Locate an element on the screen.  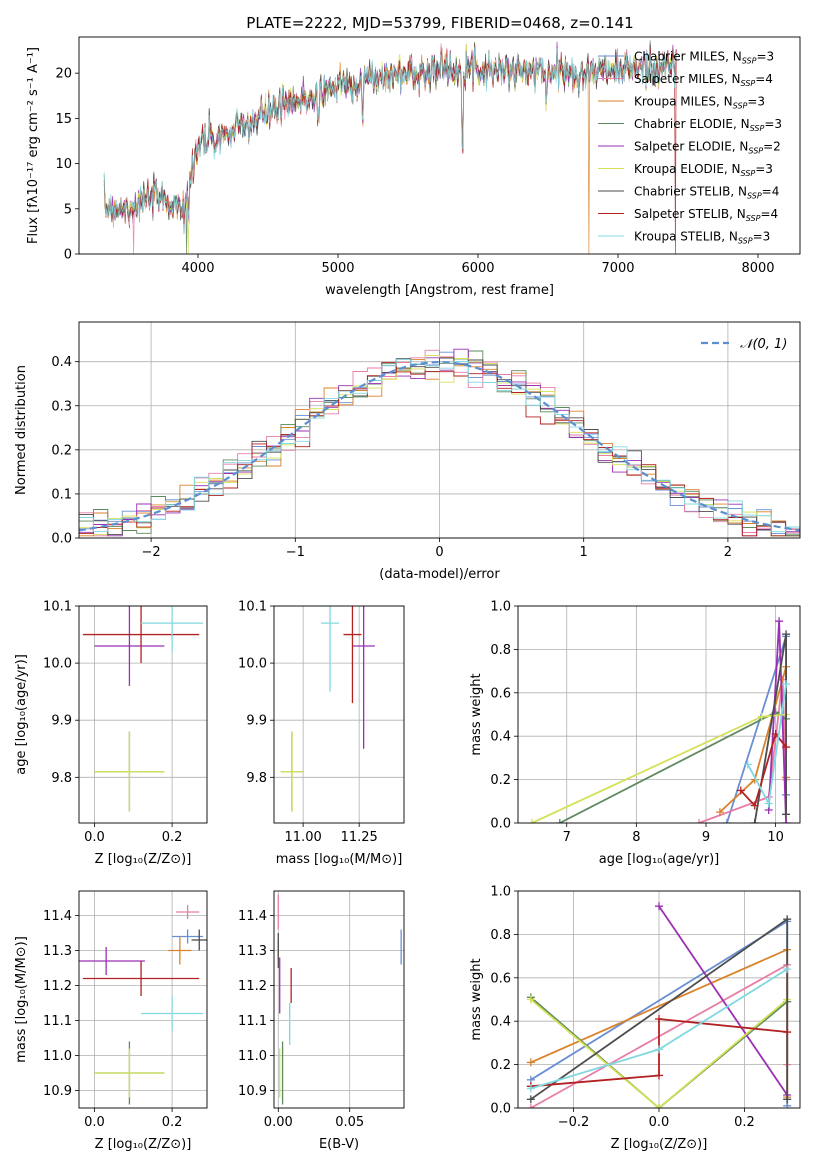
legend-label: Chabrier MILES, NSSP=3 is located at coordinates (704, 58).